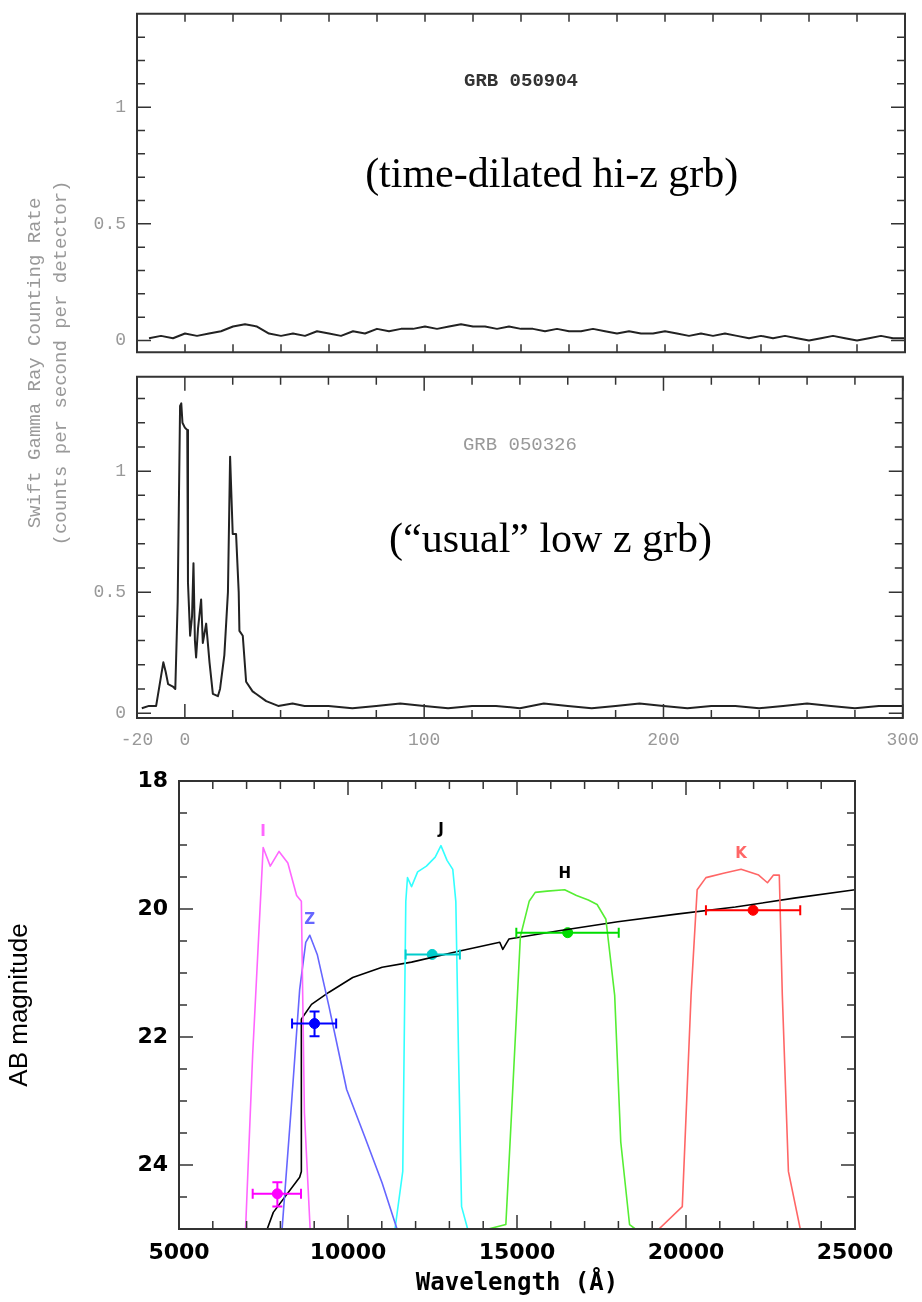 This screenshot has width=922, height=1302. I want to click on x-tick-label: 300, so click(902, 739).